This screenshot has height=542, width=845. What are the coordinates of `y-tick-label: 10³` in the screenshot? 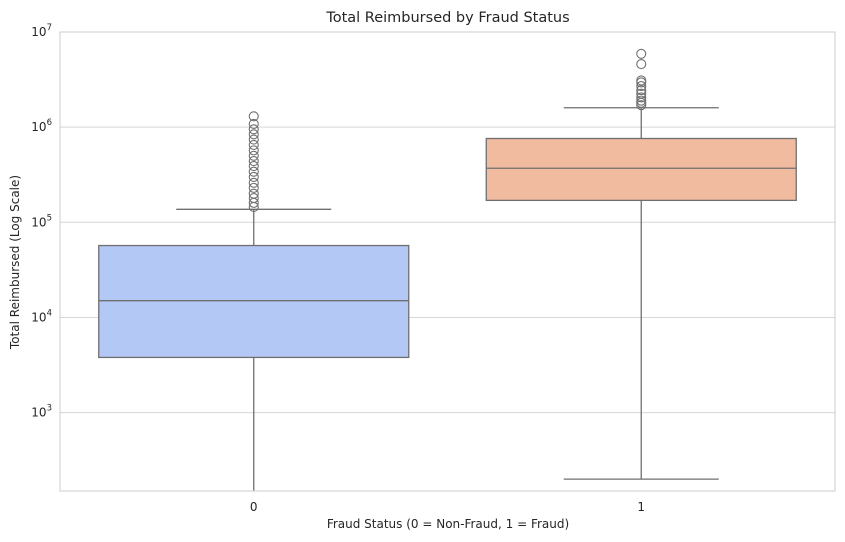 It's located at (41, 412).